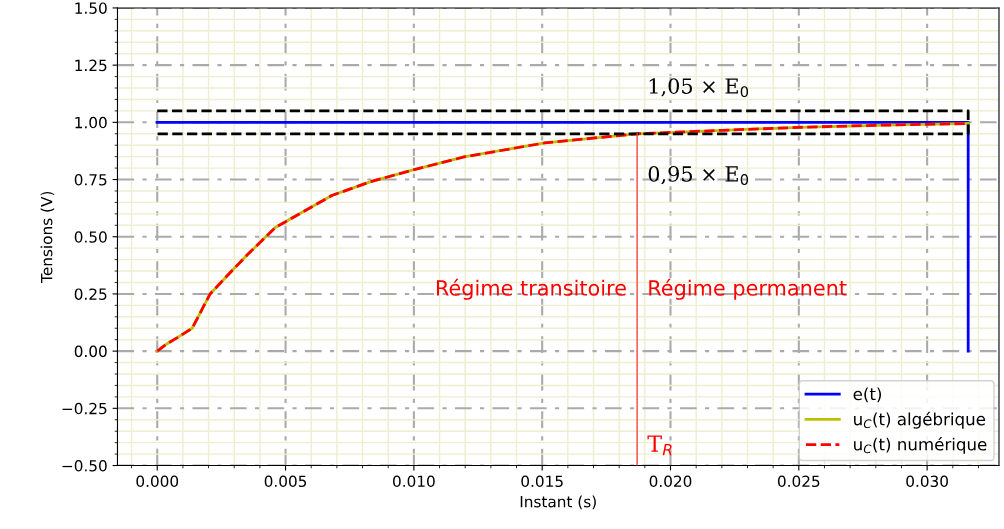  I want to click on x-tick-label: 0.000, so click(157, 481).